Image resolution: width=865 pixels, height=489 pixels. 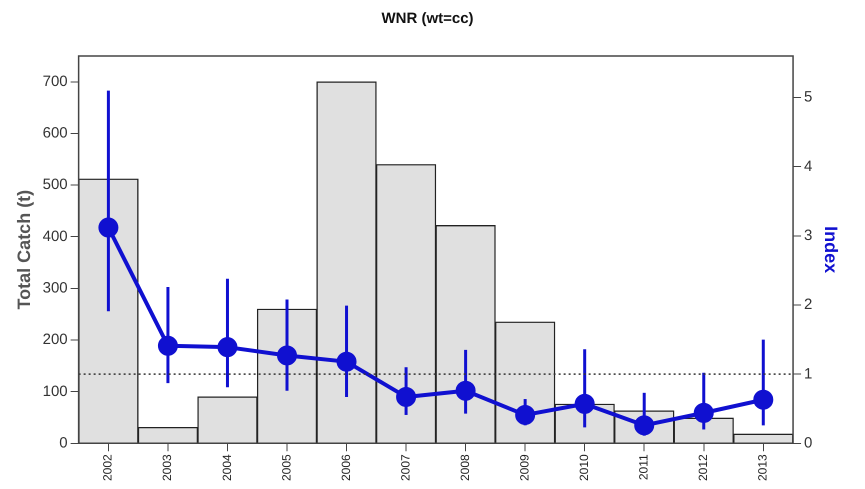 What do you see at coordinates (107, 468) in the screenshot?
I see `x-tick-label: 2002` at bounding box center [107, 468].